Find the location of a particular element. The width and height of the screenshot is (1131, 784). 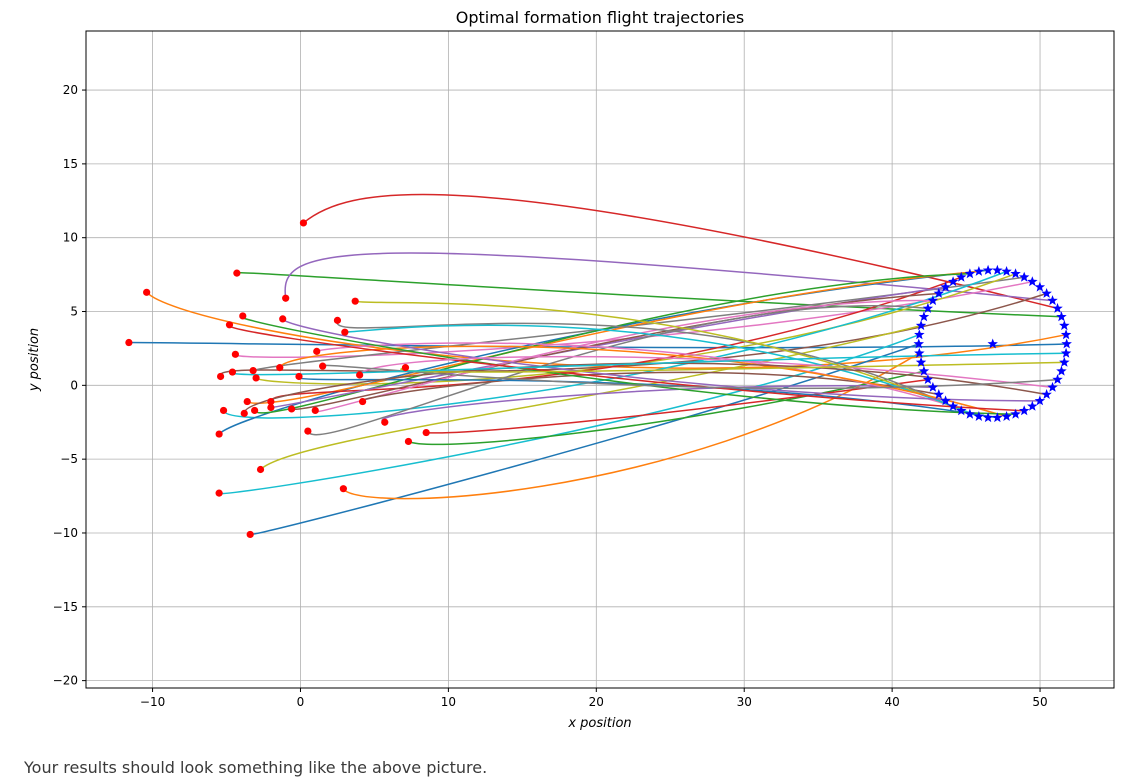

x-tick-label: 10 is located at coordinates (448, 702).